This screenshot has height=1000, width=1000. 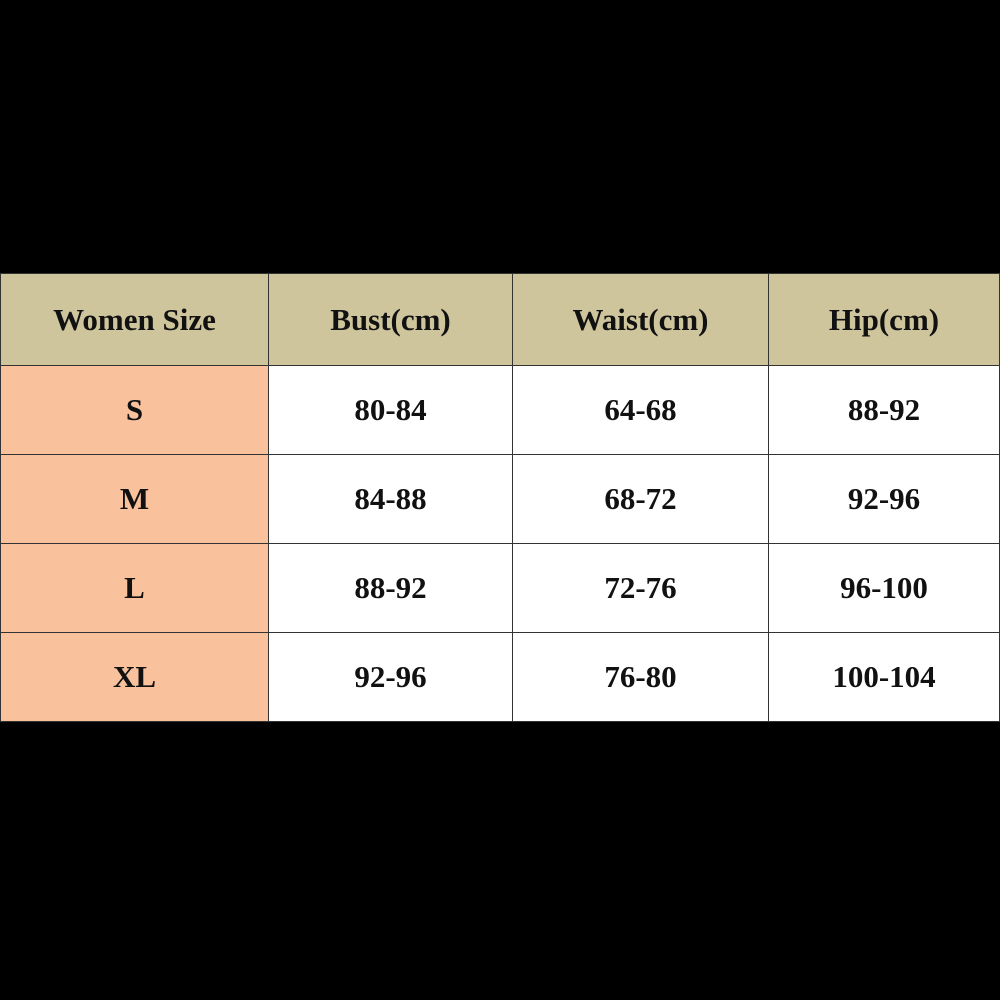 What do you see at coordinates (134, 410) in the screenshot?
I see `size-cell: S` at bounding box center [134, 410].